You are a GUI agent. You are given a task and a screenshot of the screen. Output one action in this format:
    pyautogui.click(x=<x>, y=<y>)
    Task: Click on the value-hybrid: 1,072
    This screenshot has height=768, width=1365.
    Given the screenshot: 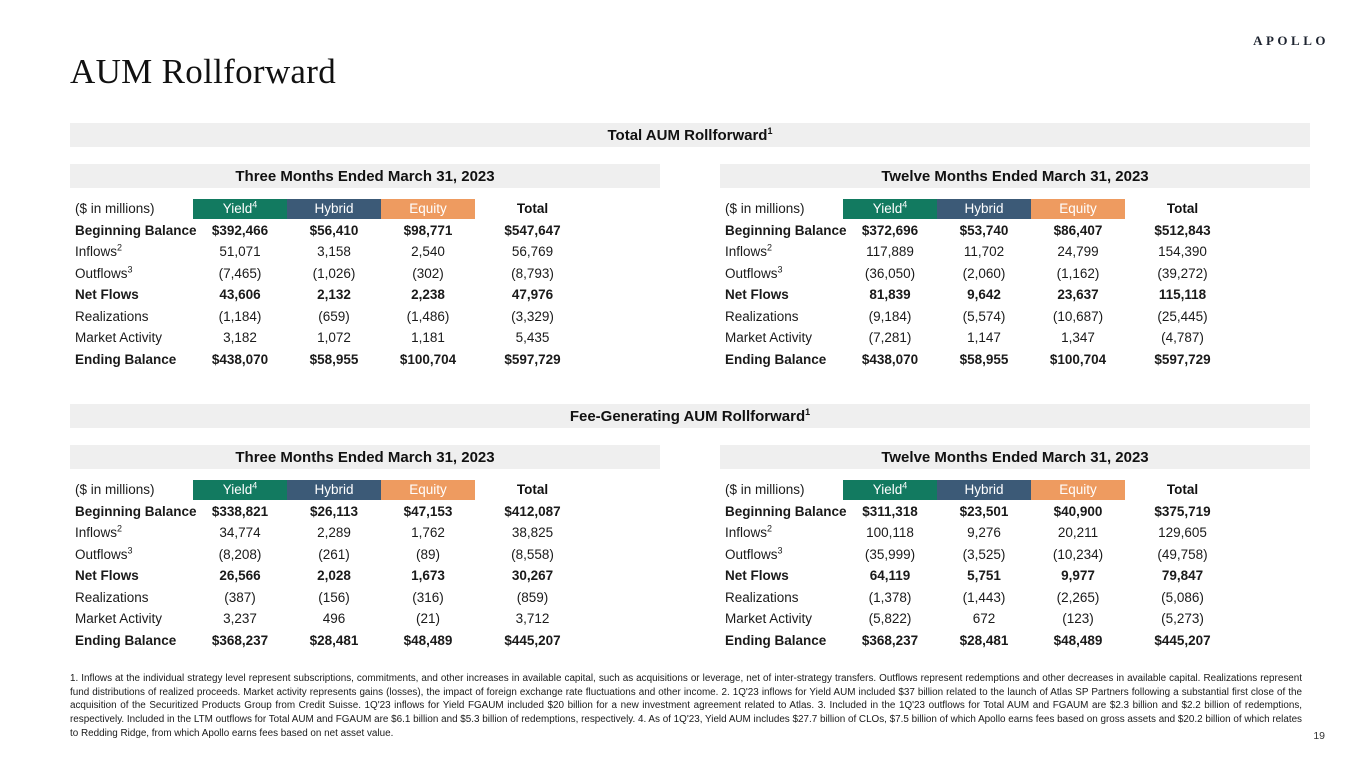 What is the action you would take?
    pyautogui.click(x=334, y=338)
    